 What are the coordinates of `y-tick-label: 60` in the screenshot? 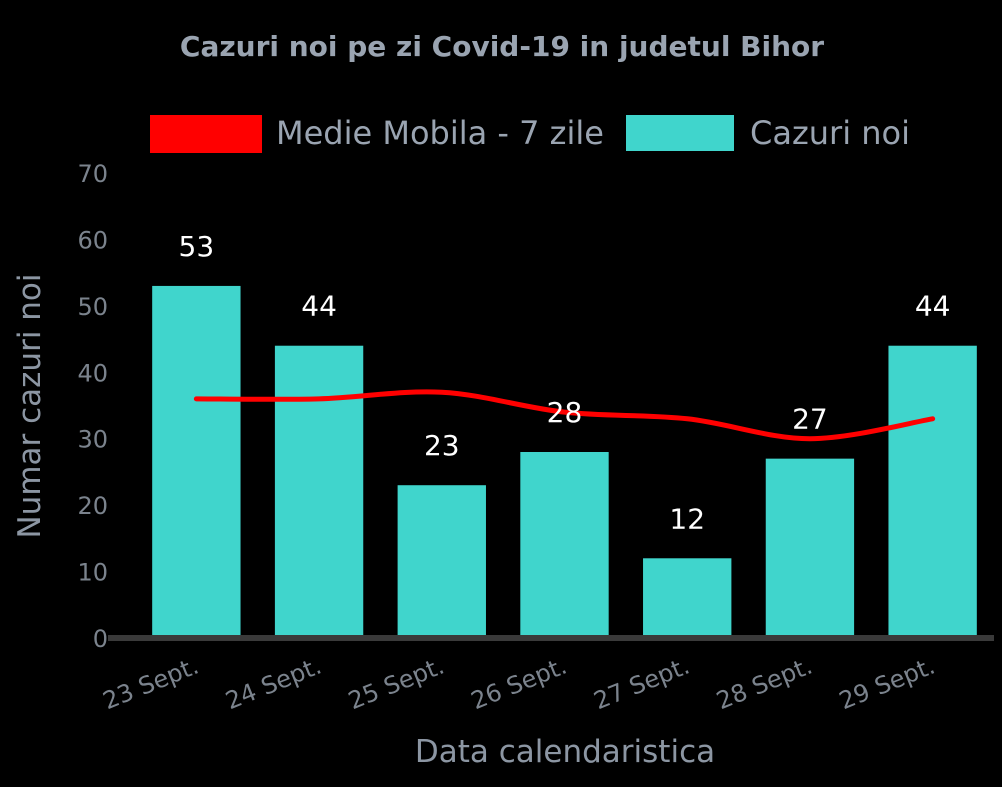 It's located at (92, 240).